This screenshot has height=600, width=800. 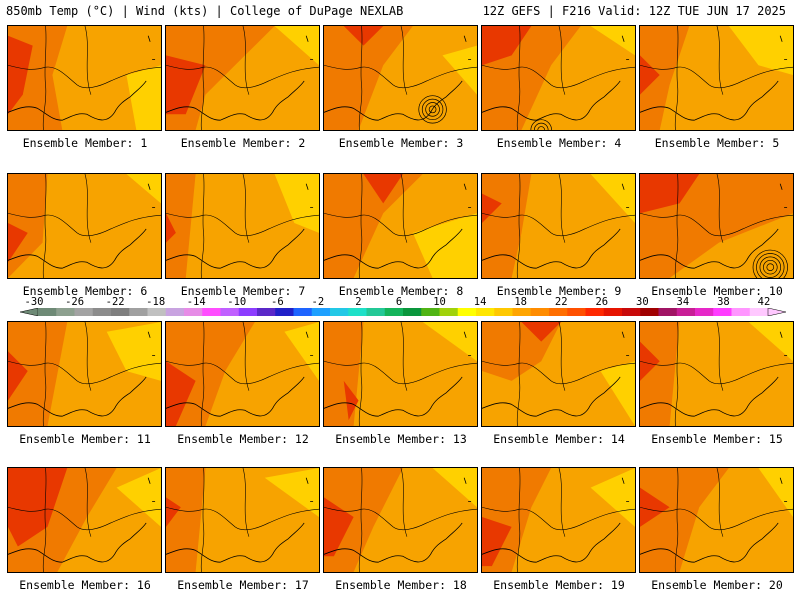 What do you see at coordinates (717, 143) in the screenshot?
I see `ensemble-member-label: Ensemble Member: 5` at bounding box center [717, 143].